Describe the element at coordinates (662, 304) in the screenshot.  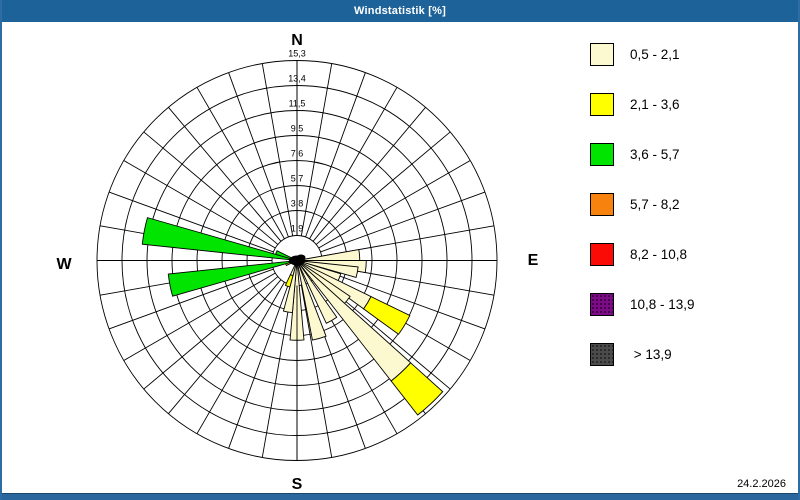
I see `legend-label: 10,8 - 13,9` at that location.